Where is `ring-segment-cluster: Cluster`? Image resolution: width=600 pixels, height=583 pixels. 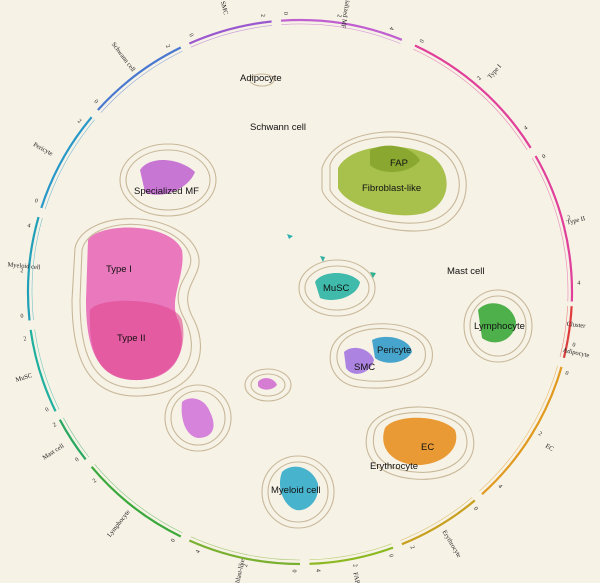
ring-segment-cluster: Cluster is located at coordinates (575, 323).